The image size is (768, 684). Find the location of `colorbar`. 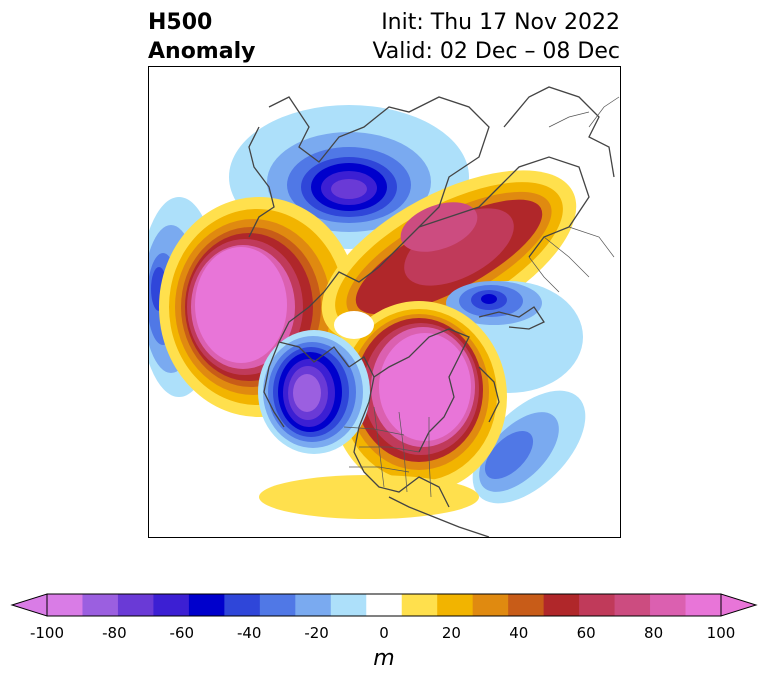

colorbar is located at coordinates (384, 605).